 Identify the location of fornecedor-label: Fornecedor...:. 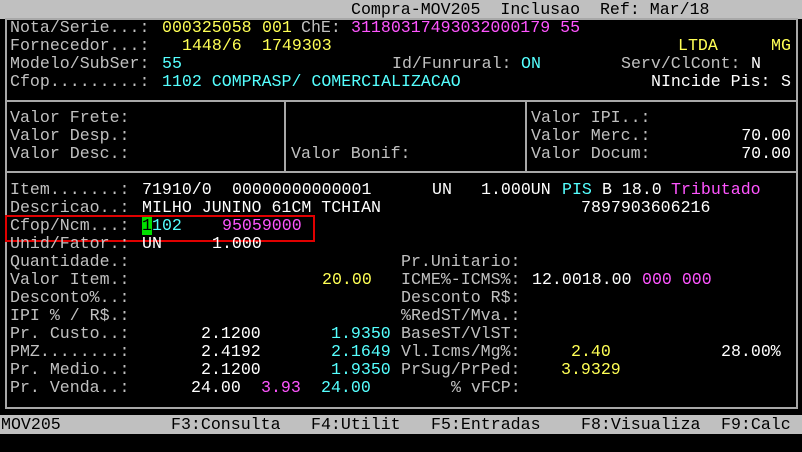
(80, 45).